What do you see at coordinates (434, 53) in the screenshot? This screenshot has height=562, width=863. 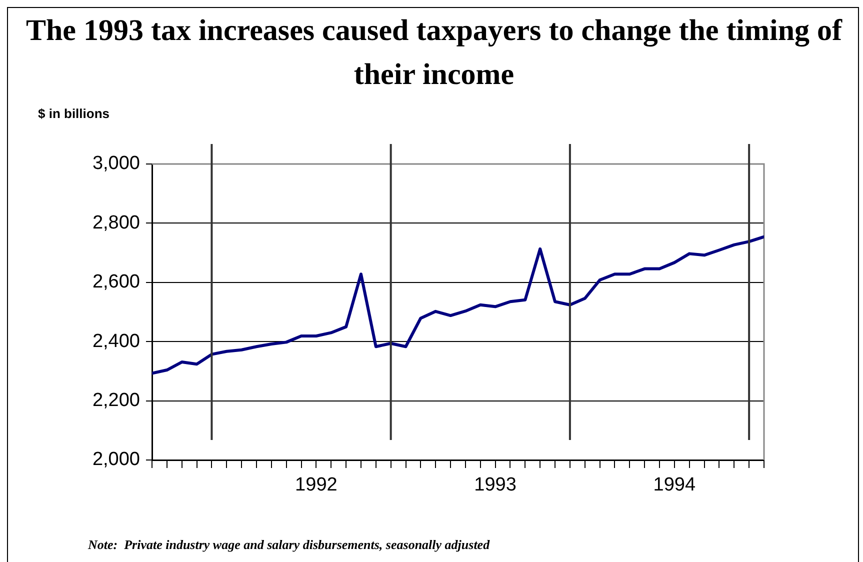 I see `chart-title: The 1993 tax increases caused taxpayers to change the timing of their income` at bounding box center [434, 53].